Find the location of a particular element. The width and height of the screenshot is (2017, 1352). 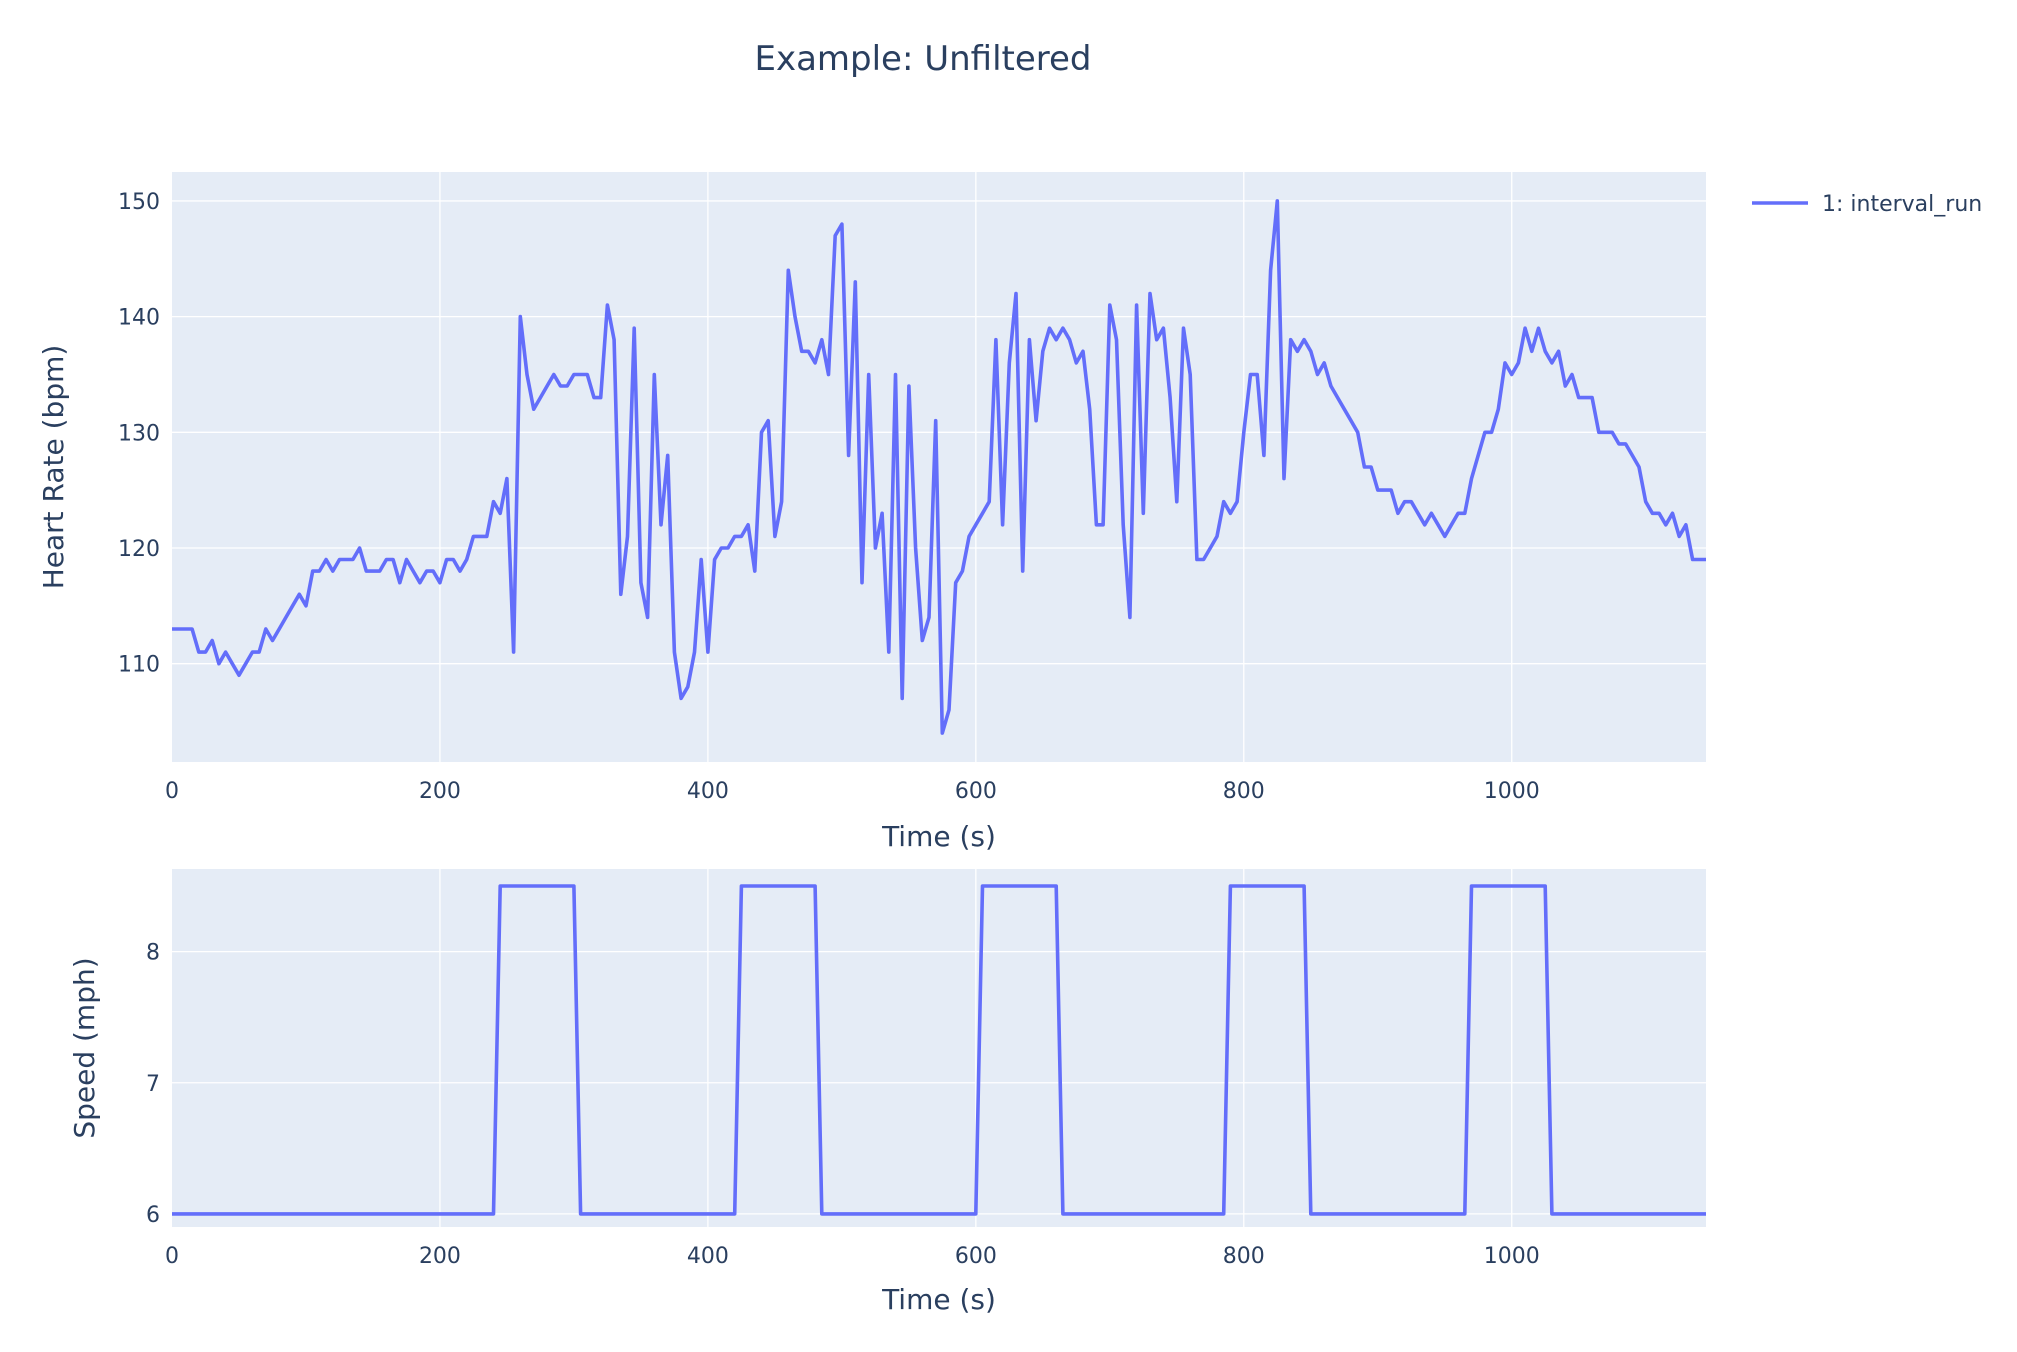

heart-rate-y-tick-label: 150 is located at coordinates (139, 202).